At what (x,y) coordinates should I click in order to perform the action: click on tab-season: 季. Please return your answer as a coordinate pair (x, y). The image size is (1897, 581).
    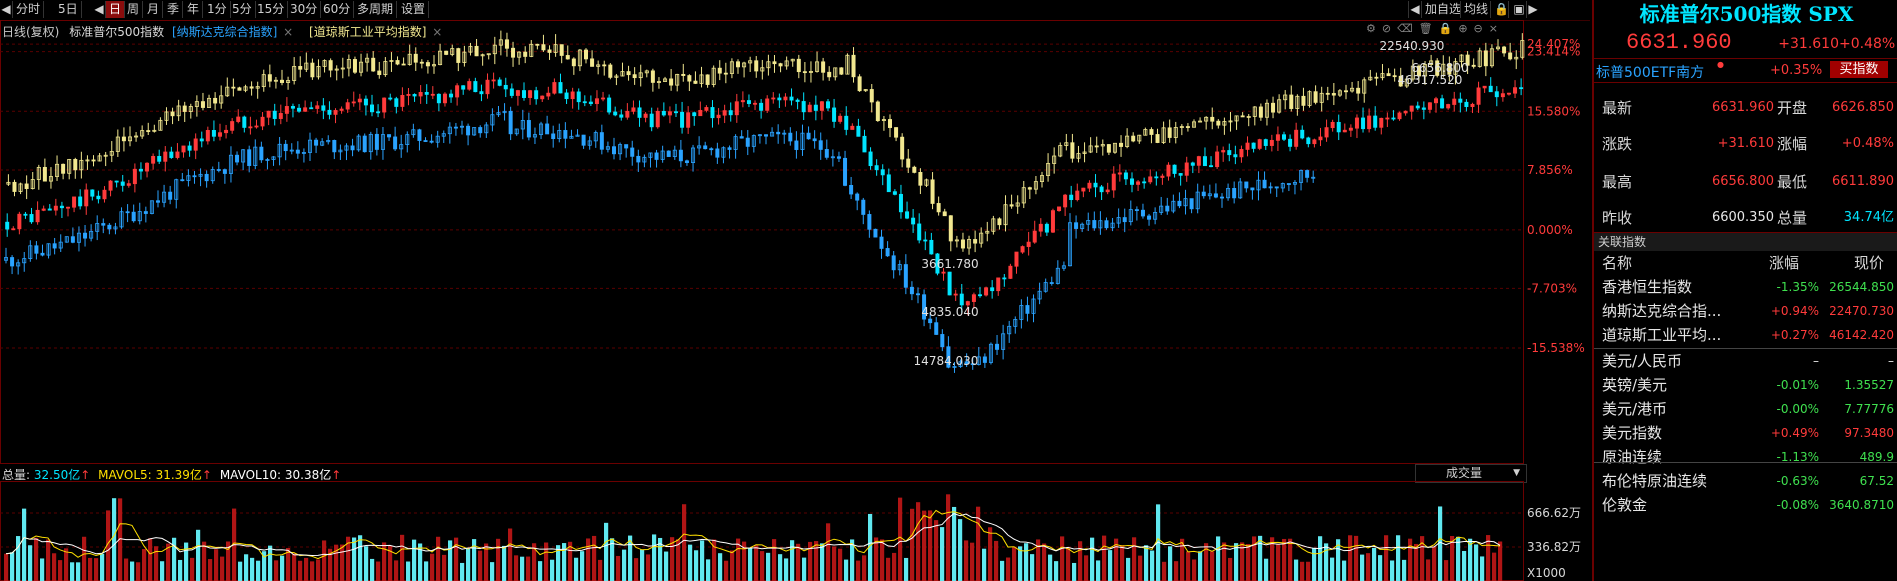
    Looking at the image, I should click on (174, 9).